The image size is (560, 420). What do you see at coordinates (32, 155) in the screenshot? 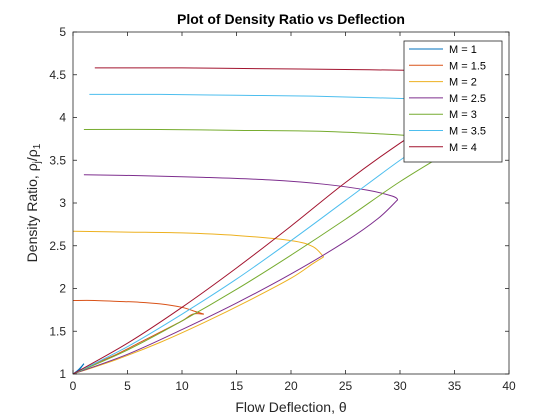
I see `y-axis-label-slash: /ρ` at bounding box center [32, 155].